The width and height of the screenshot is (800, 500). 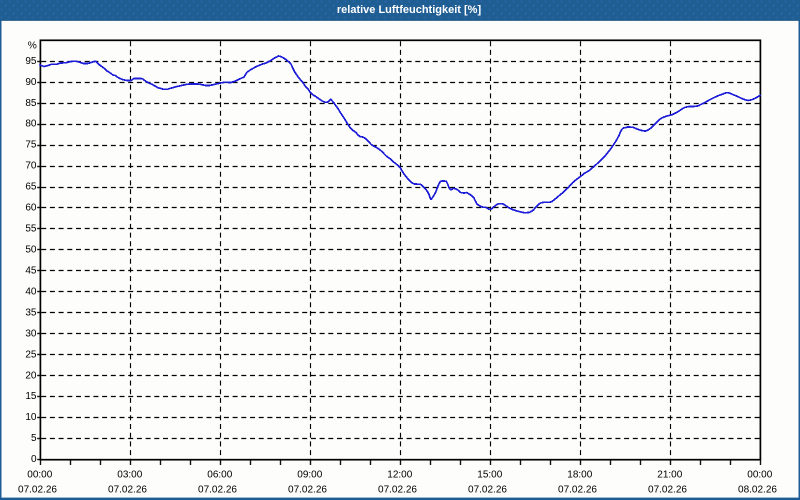 What do you see at coordinates (579, 474) in the screenshot?
I see `svg-text: 18:00` at bounding box center [579, 474].